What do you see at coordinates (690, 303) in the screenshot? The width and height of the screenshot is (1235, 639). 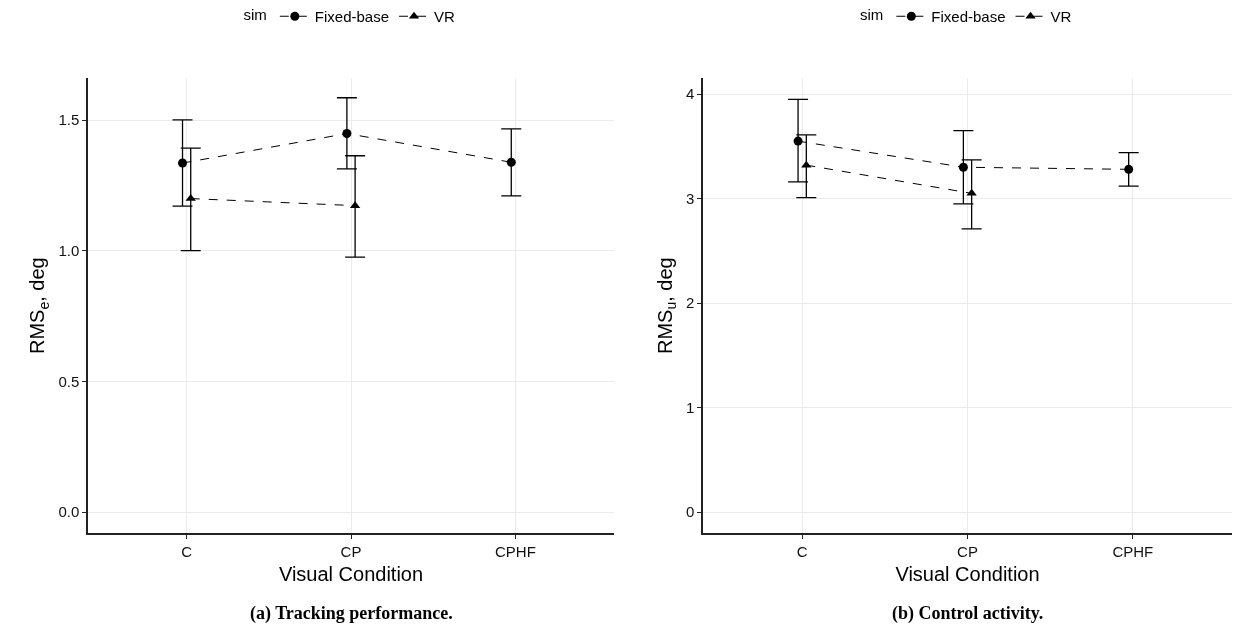 I see `y-tick-label: 2` at bounding box center [690, 303].